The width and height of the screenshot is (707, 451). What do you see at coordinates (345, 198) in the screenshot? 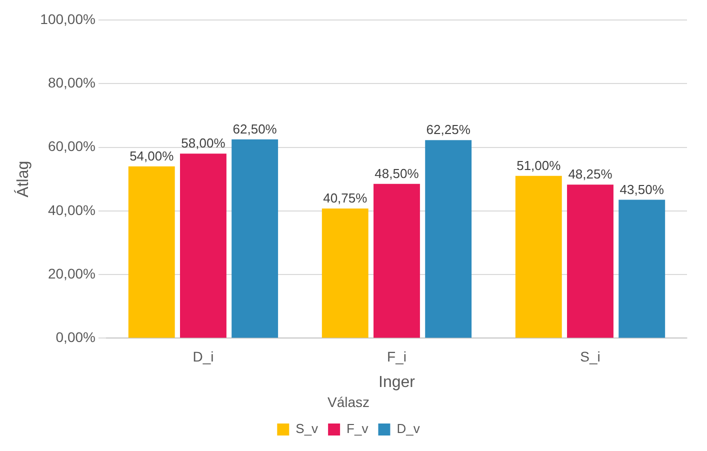
I see `data-label: 40,75%` at bounding box center [345, 198].